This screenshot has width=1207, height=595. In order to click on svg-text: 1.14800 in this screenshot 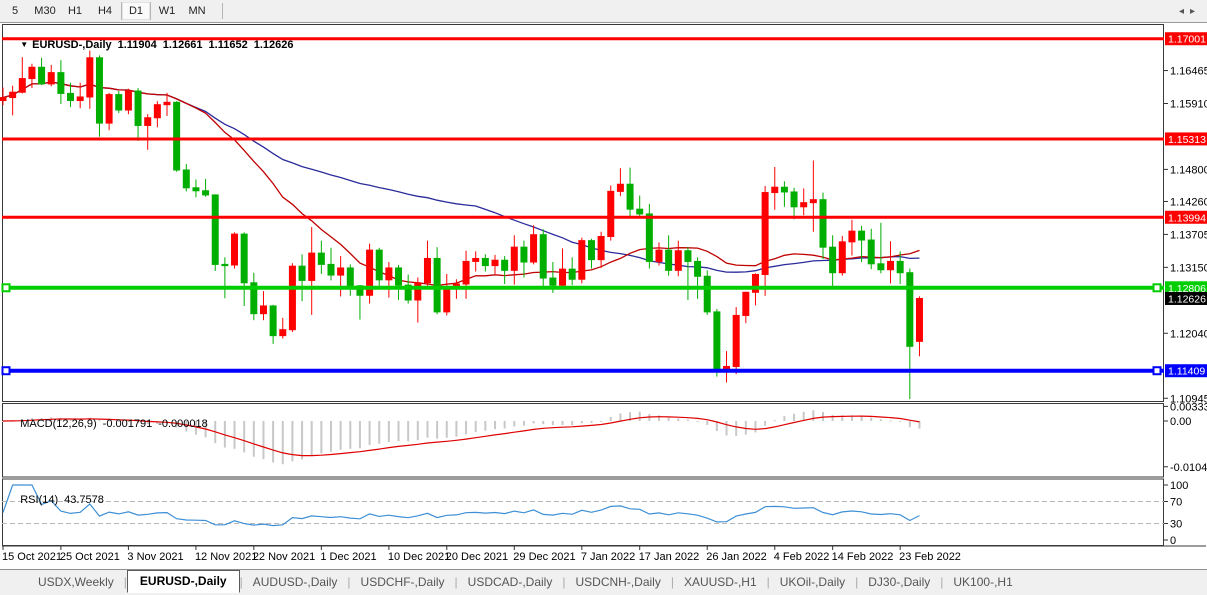, I will do `click(1188, 170)`.